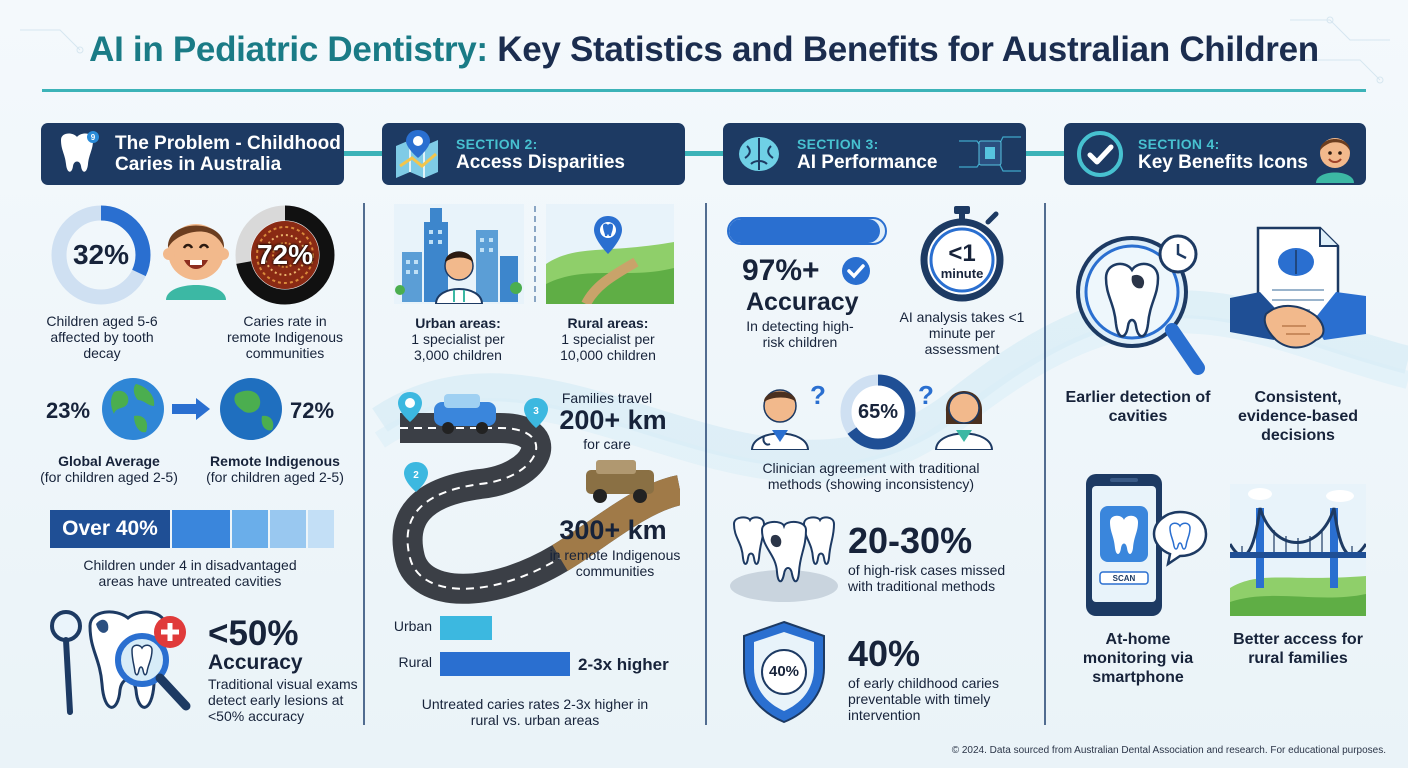  Describe the element at coordinates (867, 162) in the screenshot. I see `section-title: AI Performance` at that location.